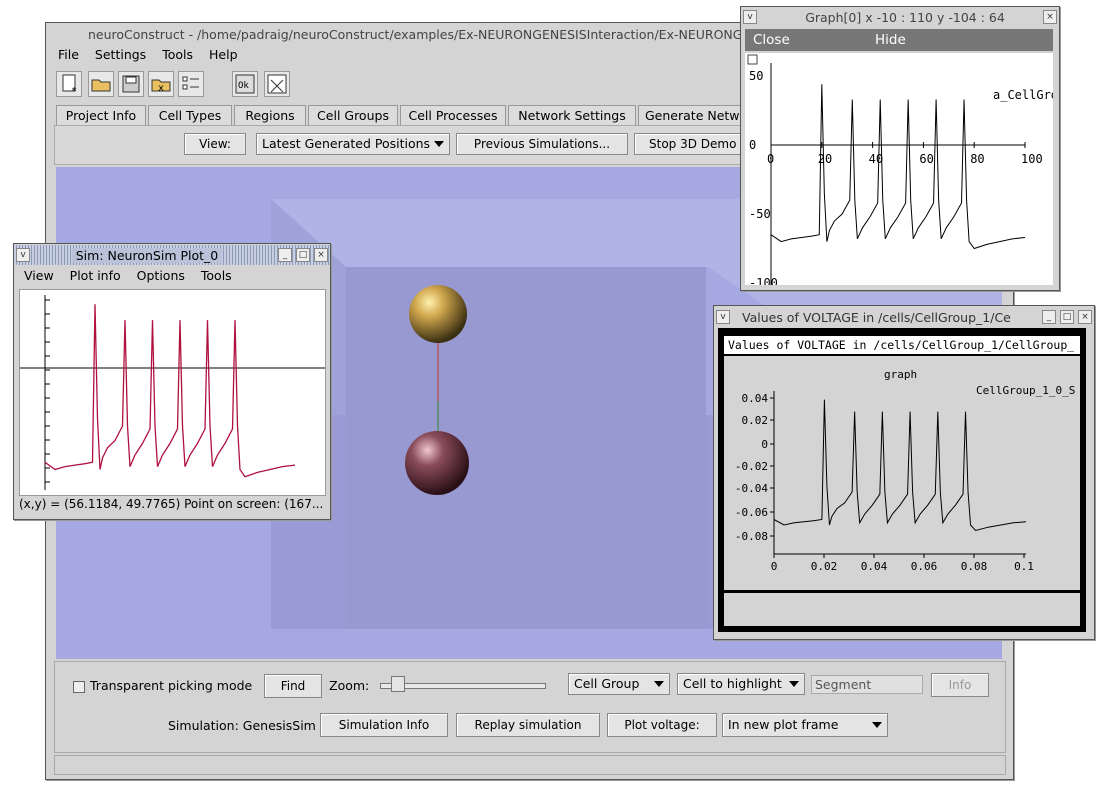 The image size is (1111, 790). Describe the element at coordinates (900, 17) in the screenshot. I see `graph-titlebar: v Graph[0] x -10 : 110 y -104 : 64 ×` at that location.